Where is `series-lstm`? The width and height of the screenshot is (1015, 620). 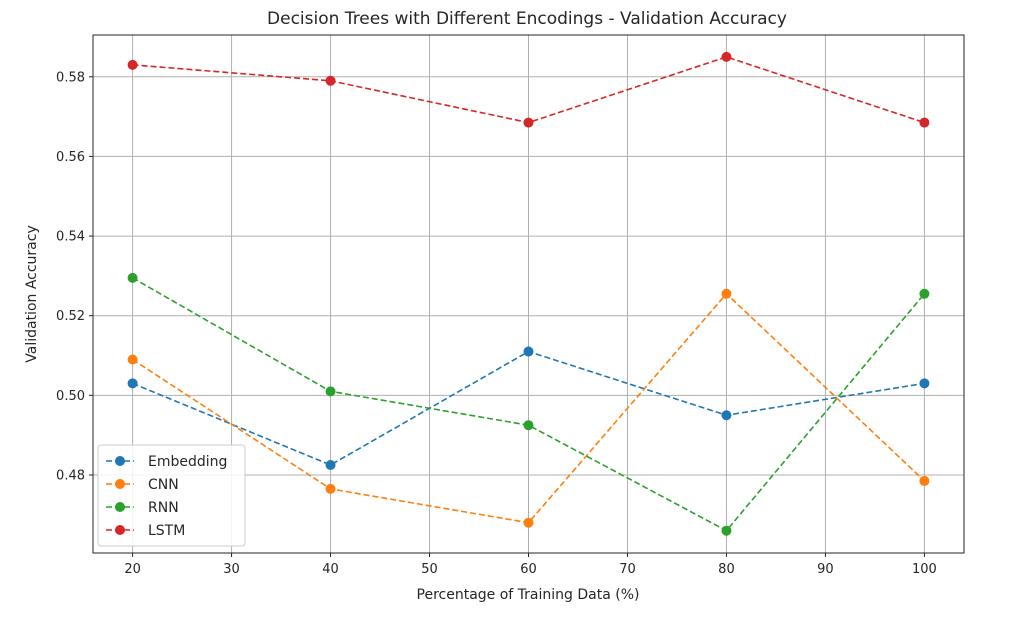 series-lstm is located at coordinates (528, 89).